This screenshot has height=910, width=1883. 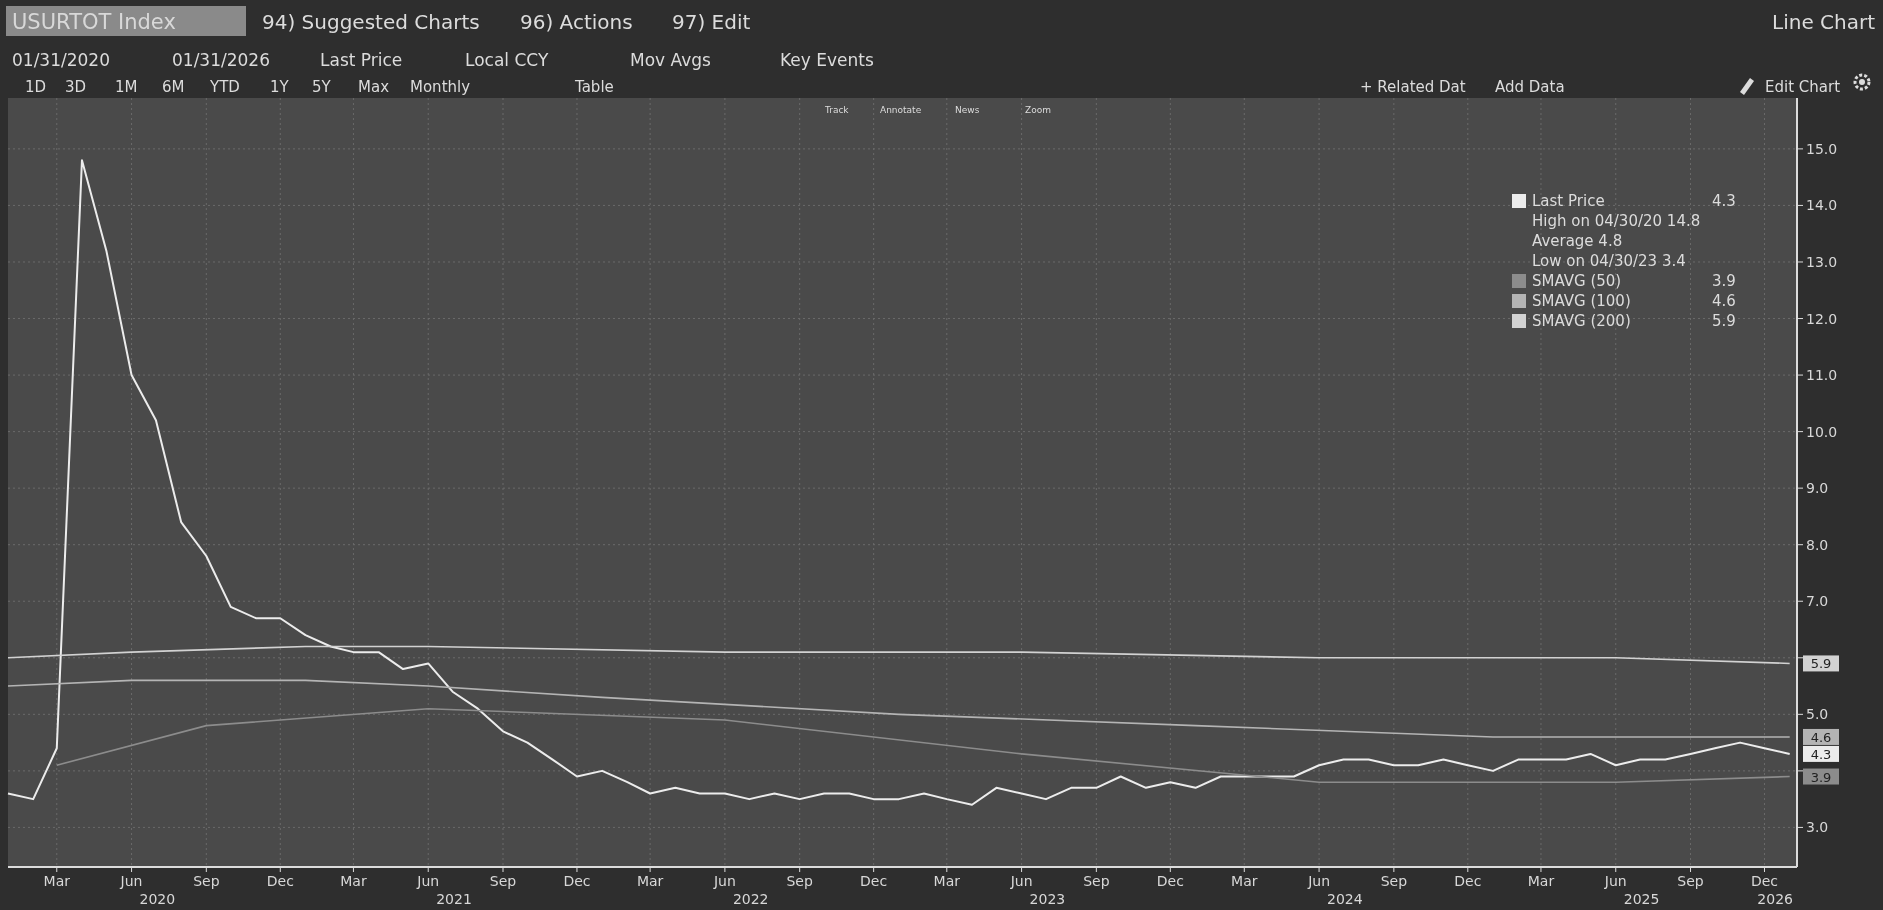 I want to click on text: Last Price, so click(x=361, y=59).